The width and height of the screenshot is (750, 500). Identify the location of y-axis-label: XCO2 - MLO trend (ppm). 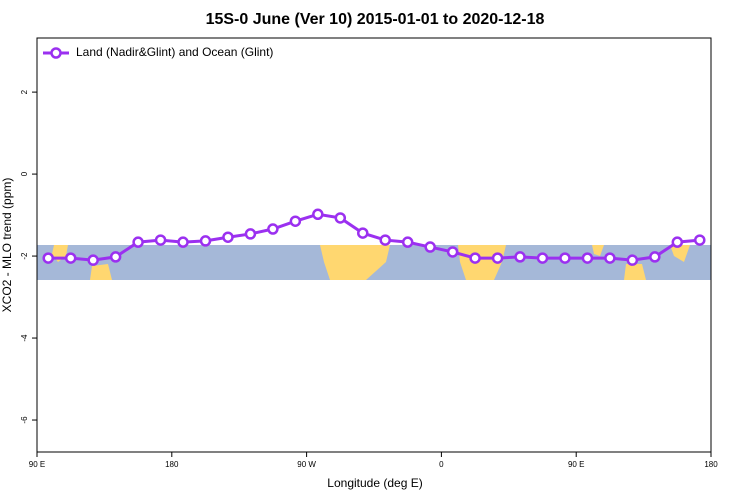
(7, 245).